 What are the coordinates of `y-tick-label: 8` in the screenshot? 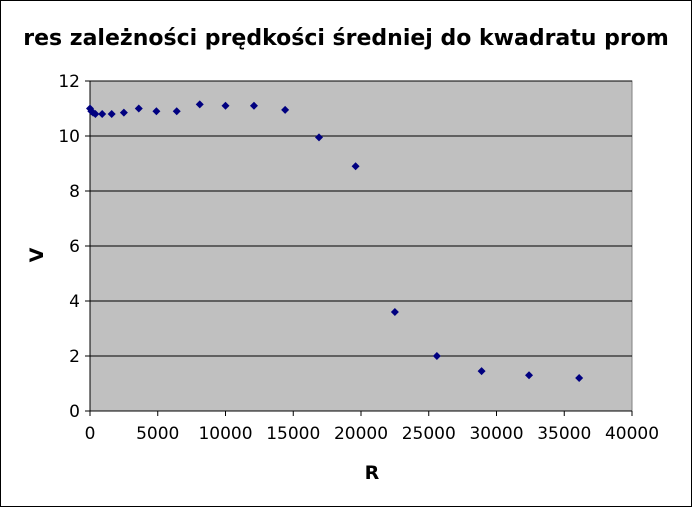 It's located at (74, 192).